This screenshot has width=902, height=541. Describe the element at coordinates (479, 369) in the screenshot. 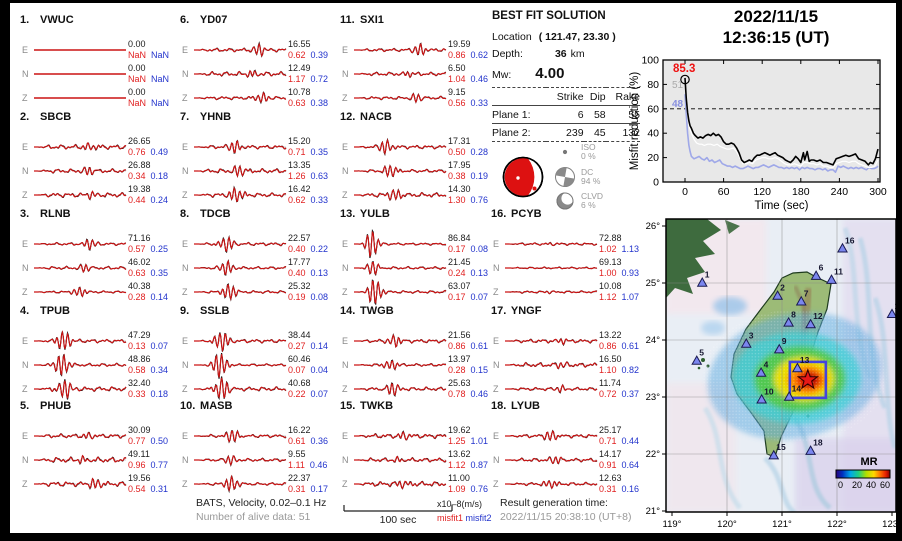

I see `misfit2-value: 0.15` at that location.